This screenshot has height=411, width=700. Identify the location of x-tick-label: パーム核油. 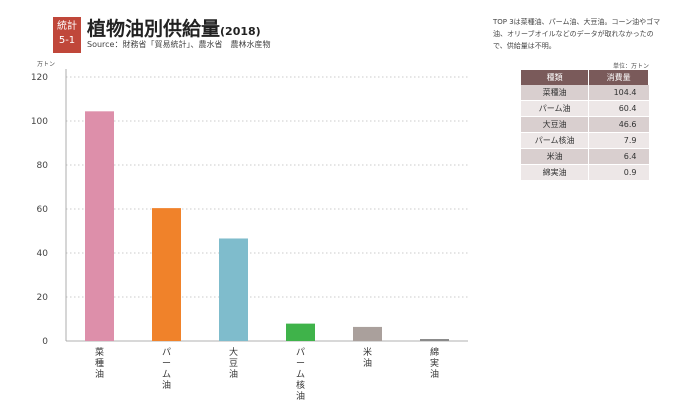
(300, 374).